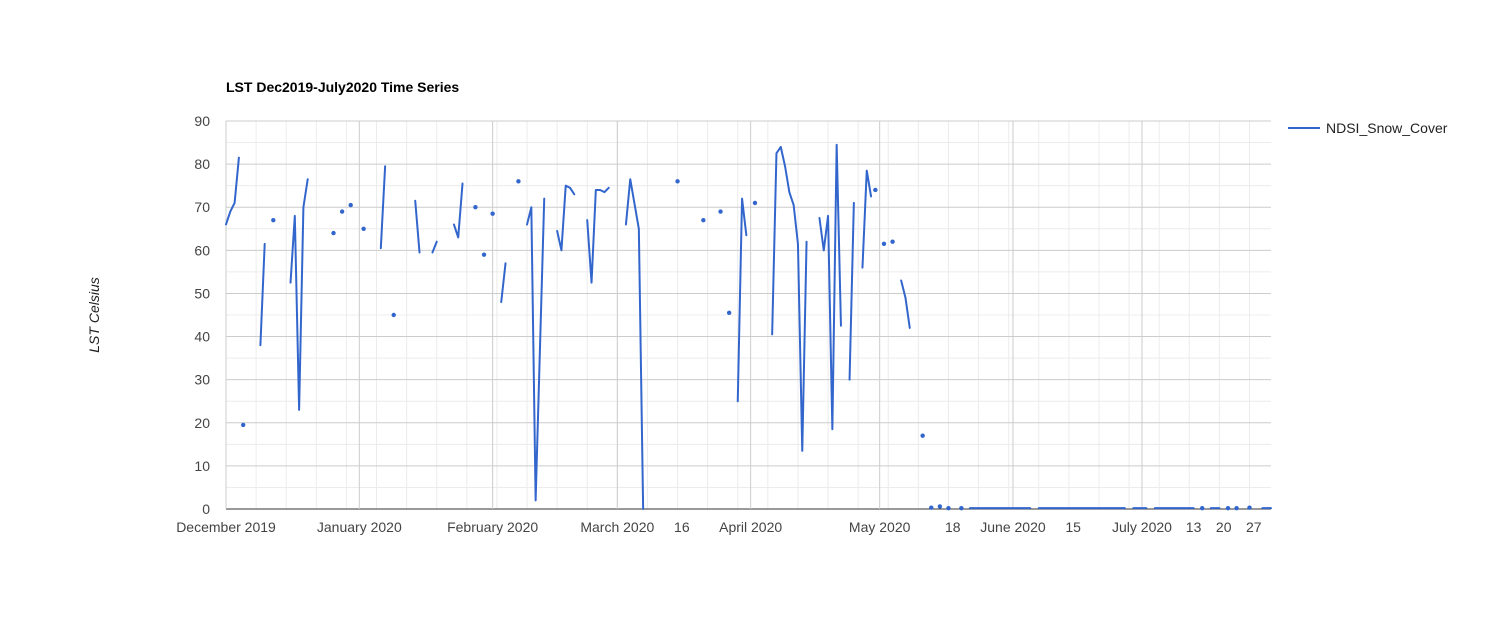  Describe the element at coordinates (202, 380) in the screenshot. I see `y-tick-label: 30` at that location.